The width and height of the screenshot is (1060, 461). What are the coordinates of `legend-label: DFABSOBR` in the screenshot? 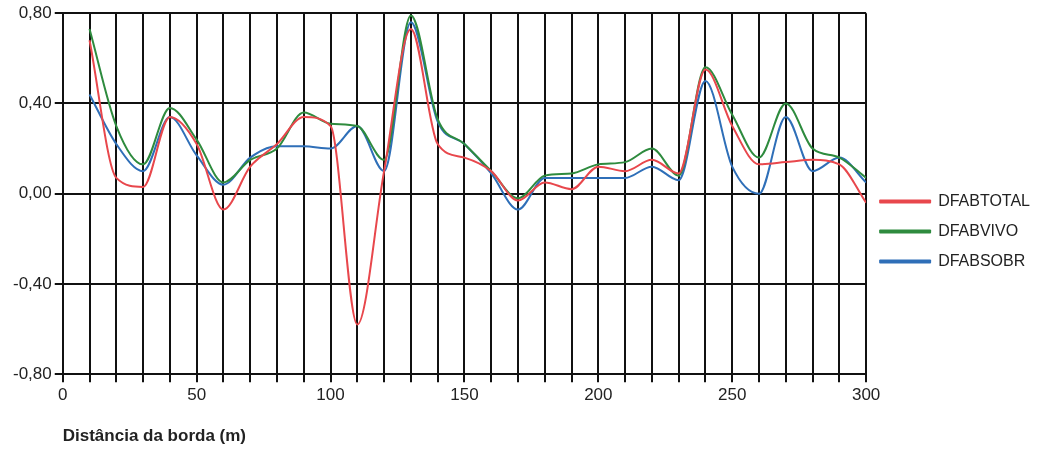 It's located at (982, 260).